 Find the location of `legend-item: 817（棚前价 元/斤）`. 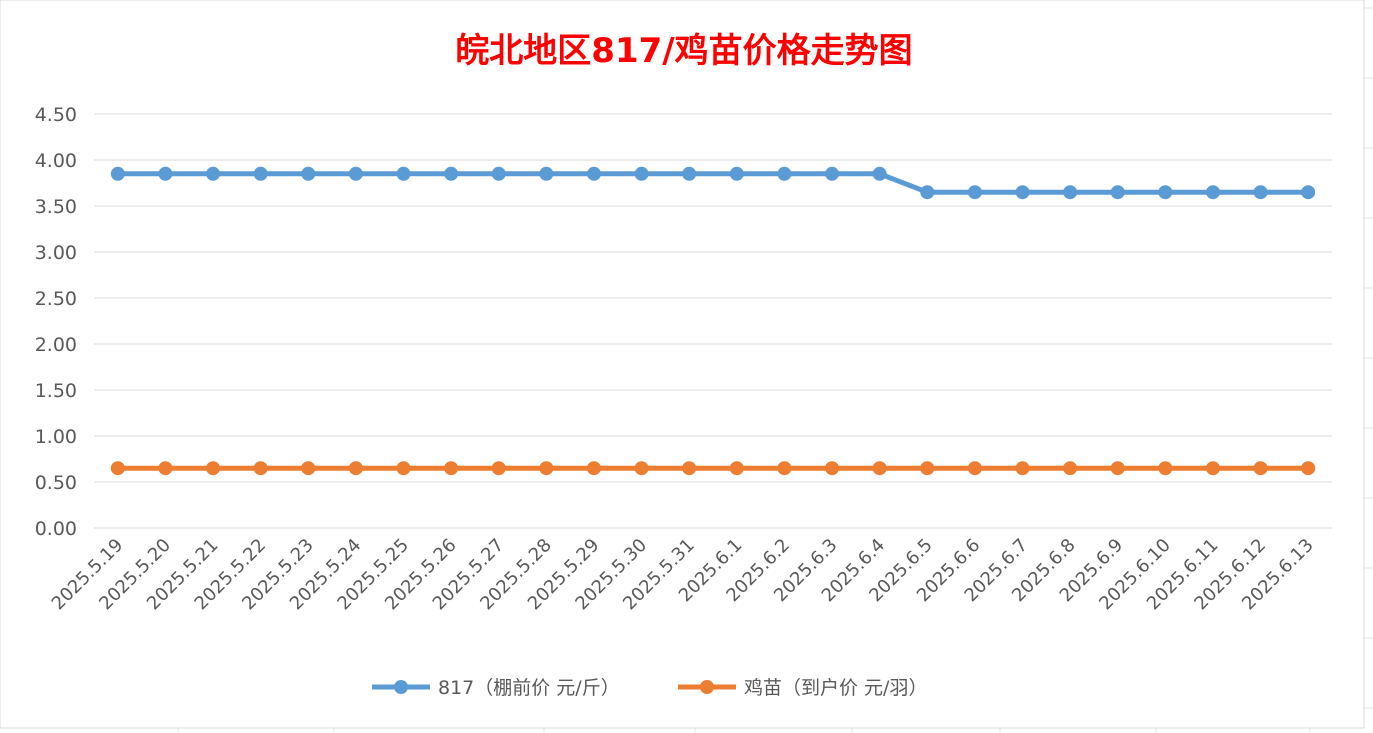

legend-item: 817（棚前价 元/斤） is located at coordinates (496, 688).